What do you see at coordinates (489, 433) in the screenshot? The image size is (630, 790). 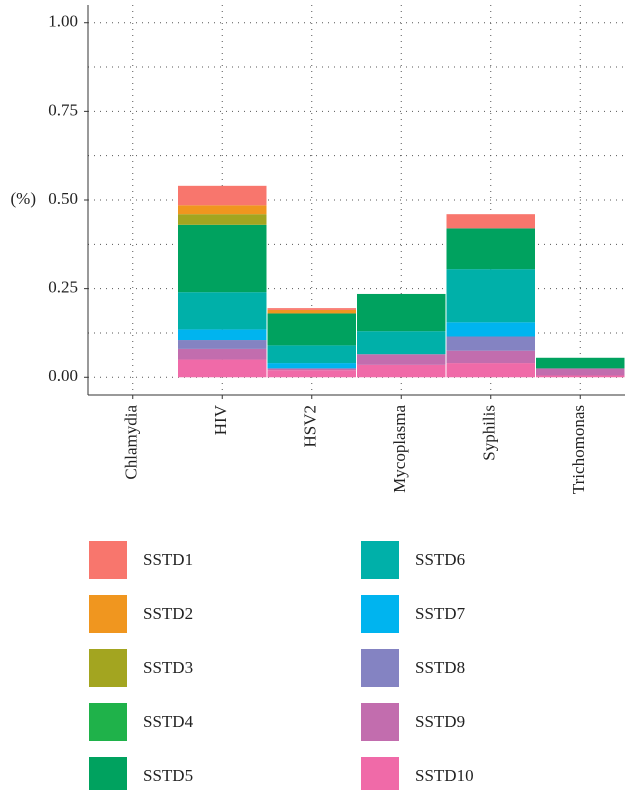 I see `x-tick-label: Syphilis` at bounding box center [489, 433].